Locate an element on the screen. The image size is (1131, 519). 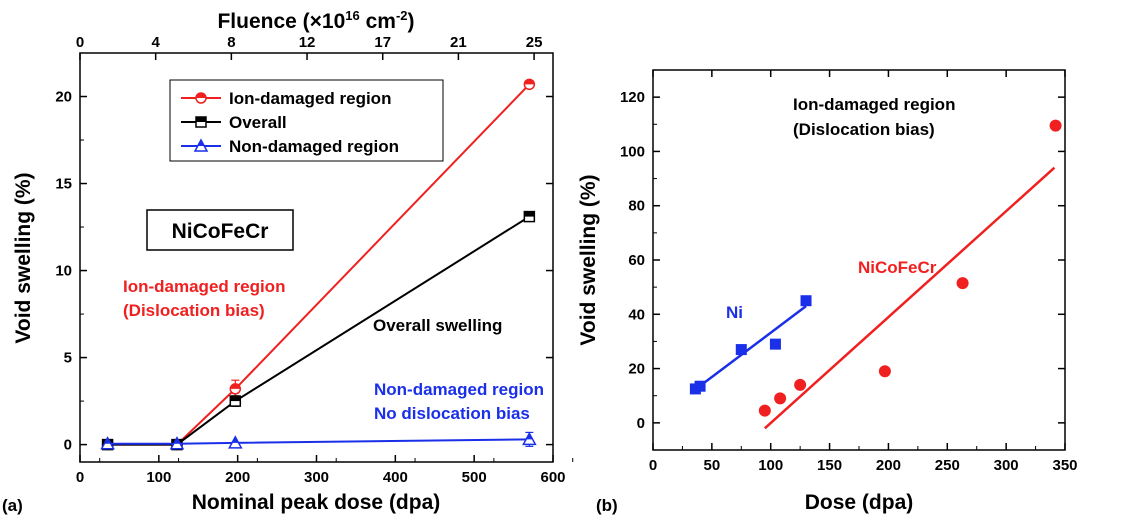
panel-a-x-axis-title: Nominal peak dose (dpa) is located at coordinates (316, 502).